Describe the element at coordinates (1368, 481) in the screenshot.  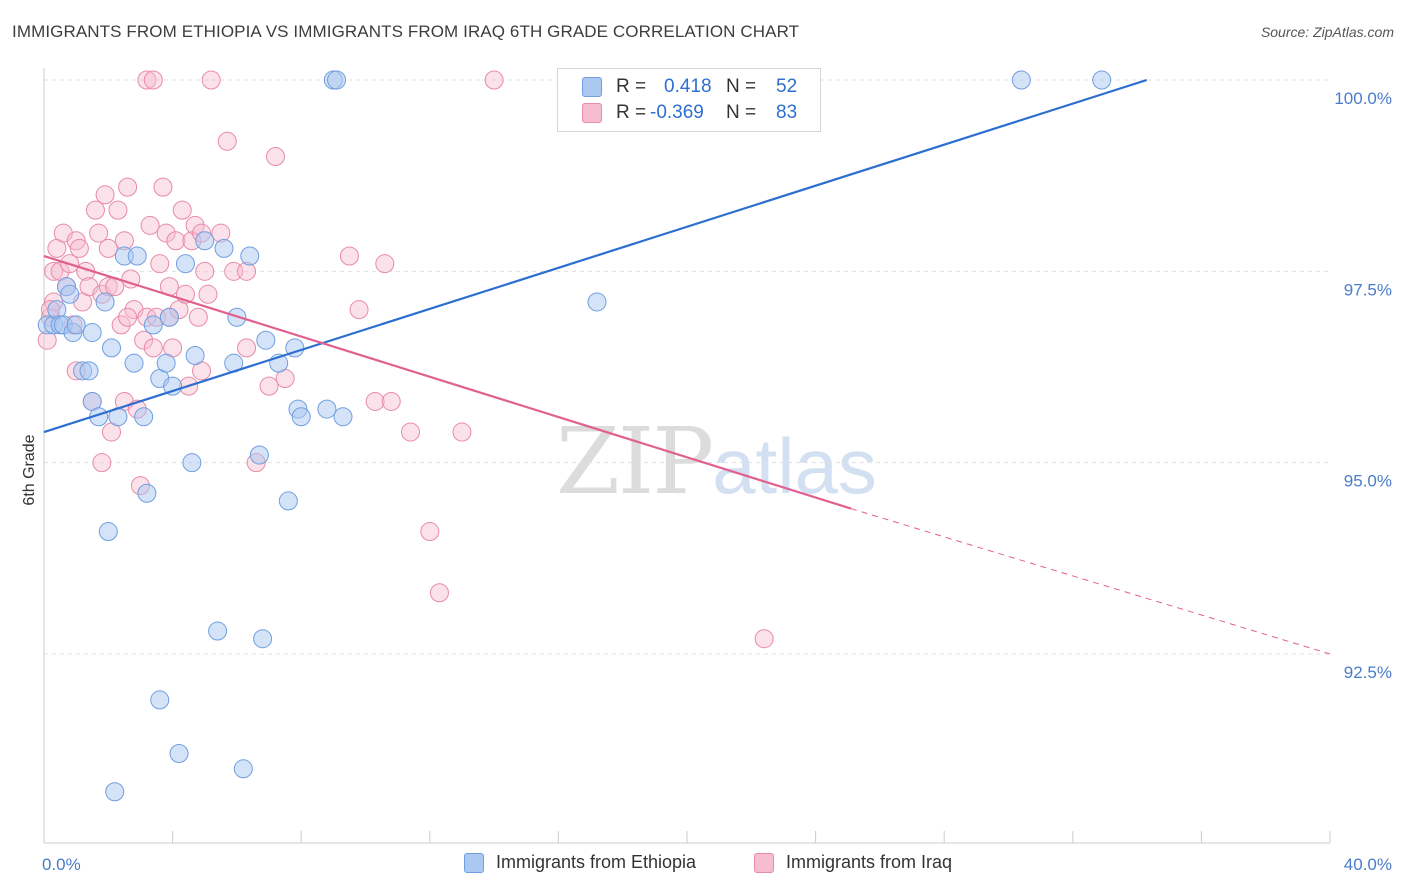
I see `y-tick-label: 95.0%` at that location.